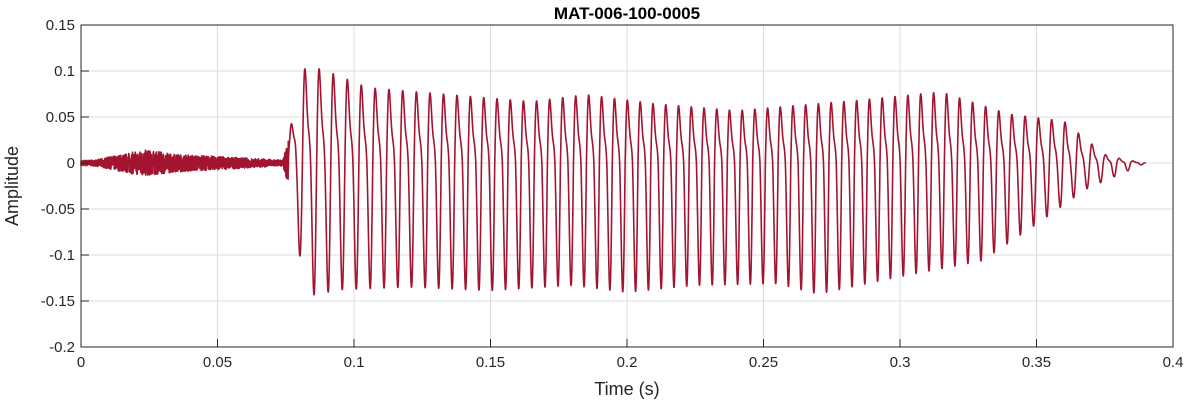 The width and height of the screenshot is (1188, 404). What do you see at coordinates (1036, 362) in the screenshot?
I see `x-tick-label: 0.35` at bounding box center [1036, 362].